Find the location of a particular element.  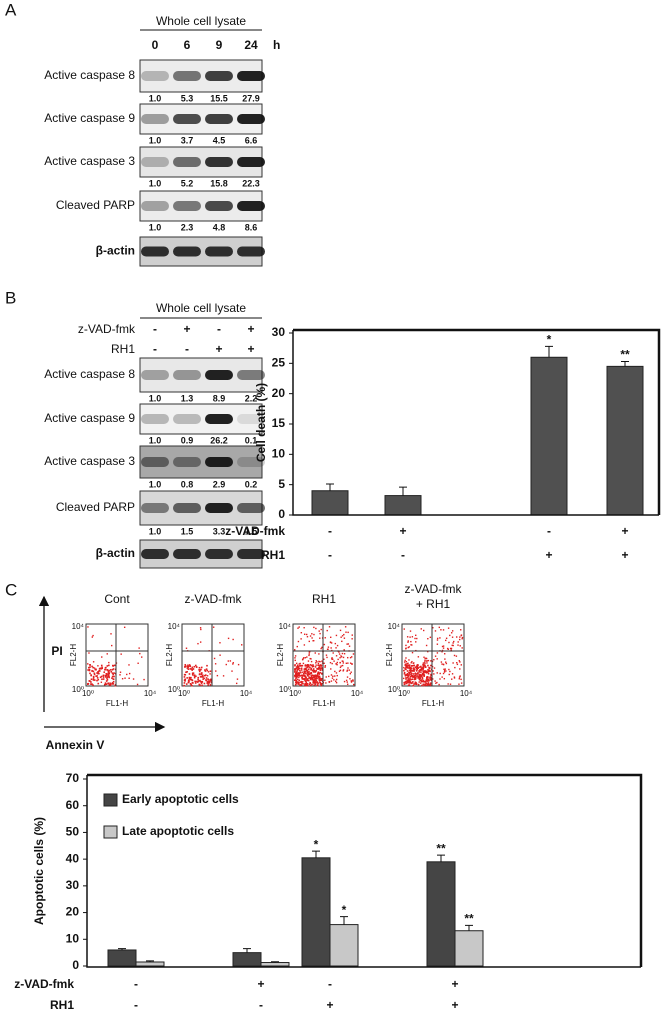

legend-swatch is located at coordinates (110, 800).